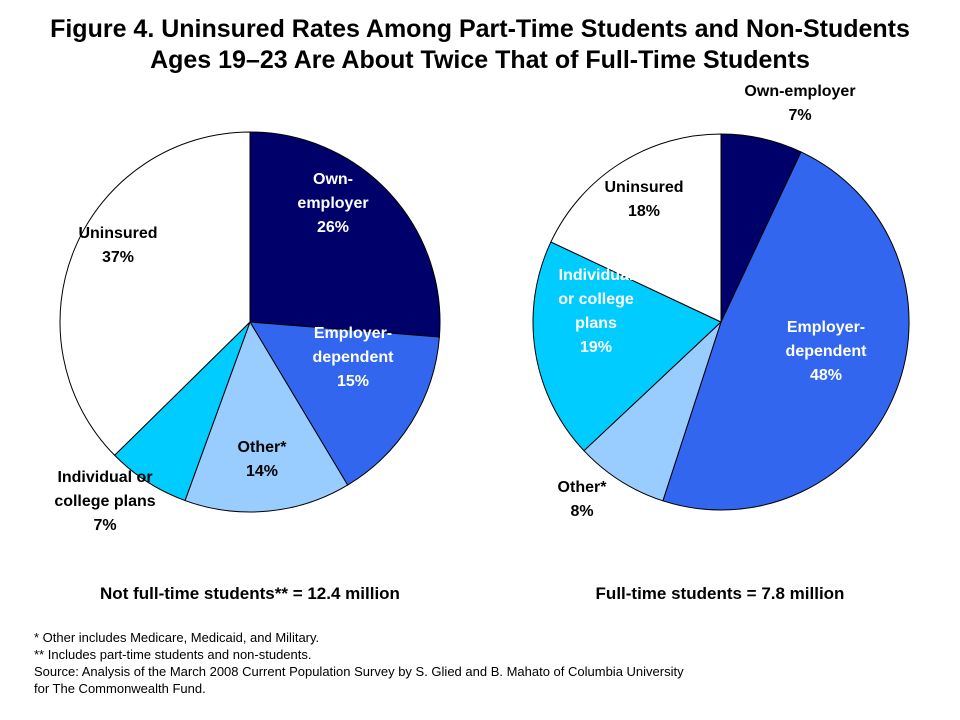 This screenshot has height=720, width=960. I want to click on pie-not-full-time-value-4: 37%, so click(118, 257).